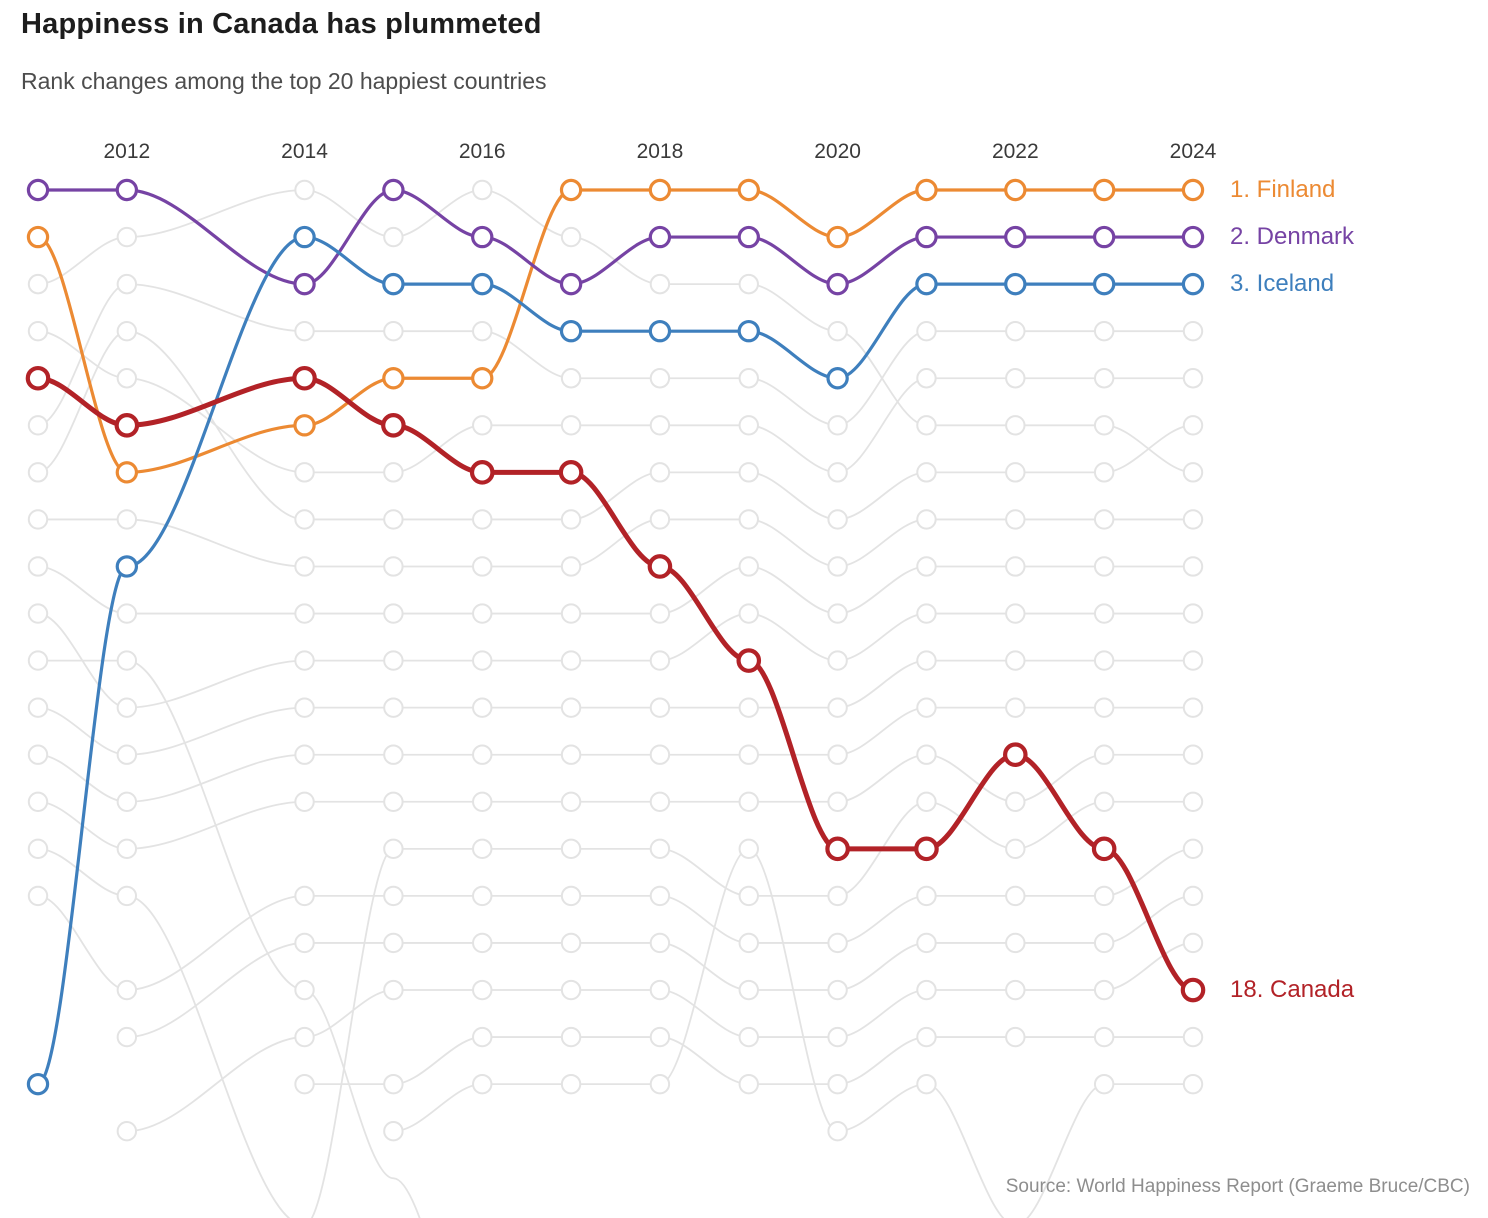 This screenshot has width=1488, height=1218. I want to click on axis-year-label: 2022, so click(1015, 151).